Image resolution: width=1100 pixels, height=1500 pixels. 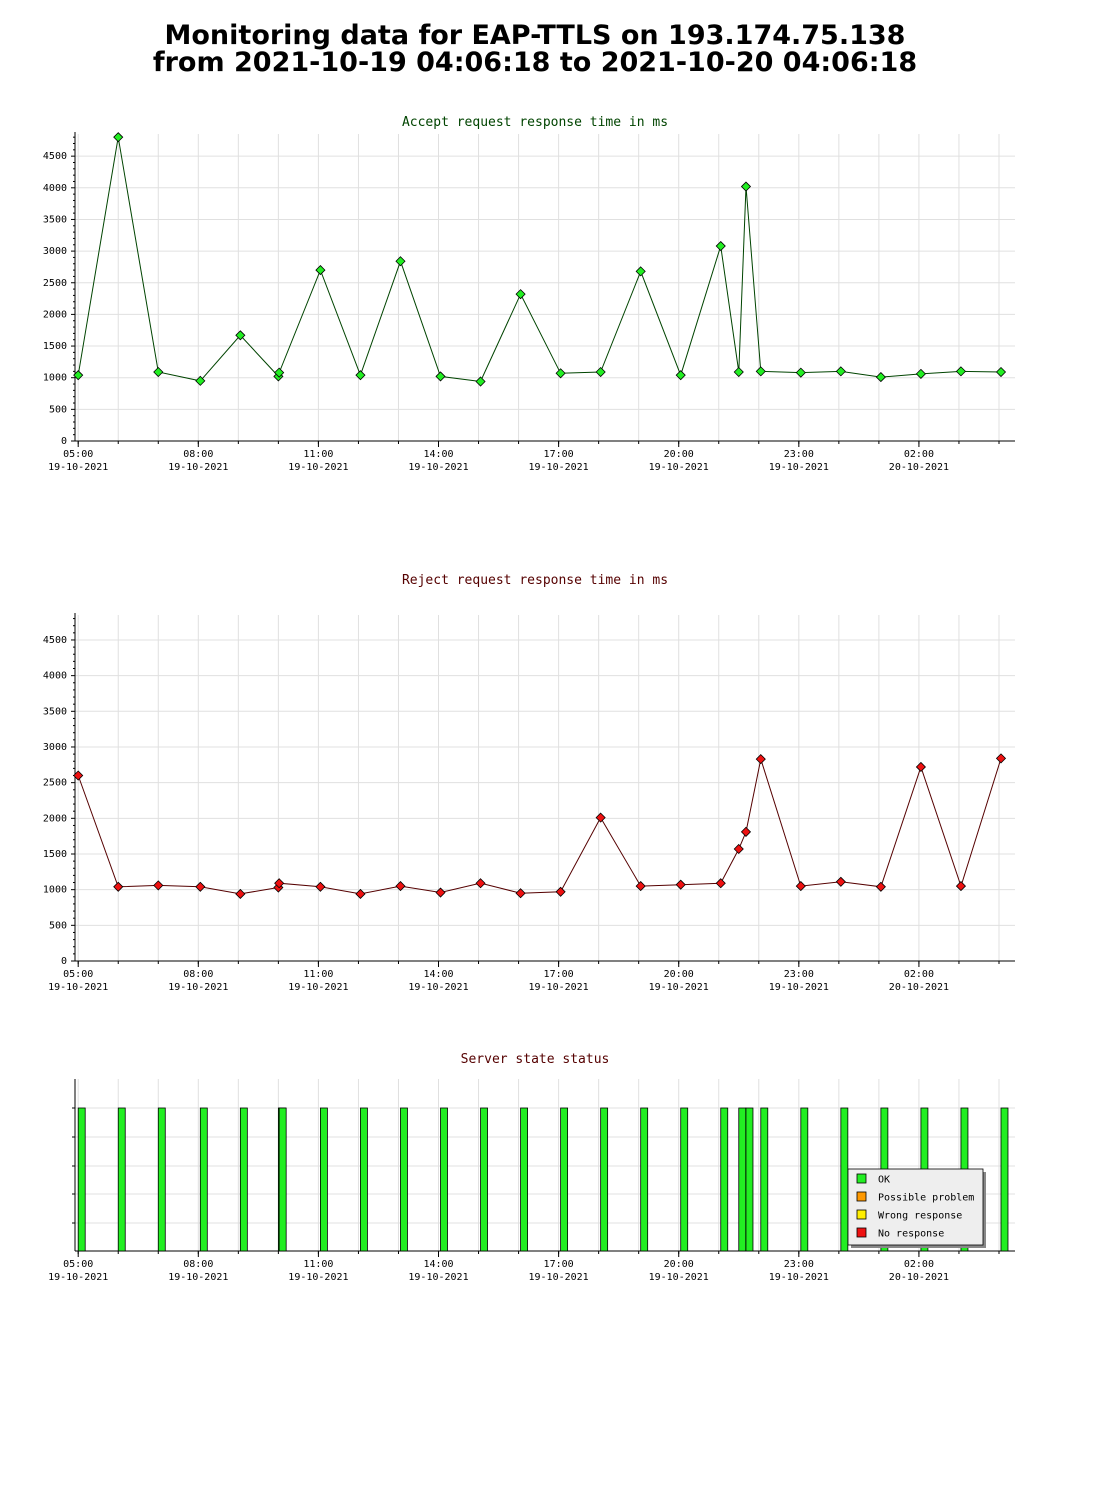 I want to click on reject-y-tick-label: 0, so click(x=64, y=961).